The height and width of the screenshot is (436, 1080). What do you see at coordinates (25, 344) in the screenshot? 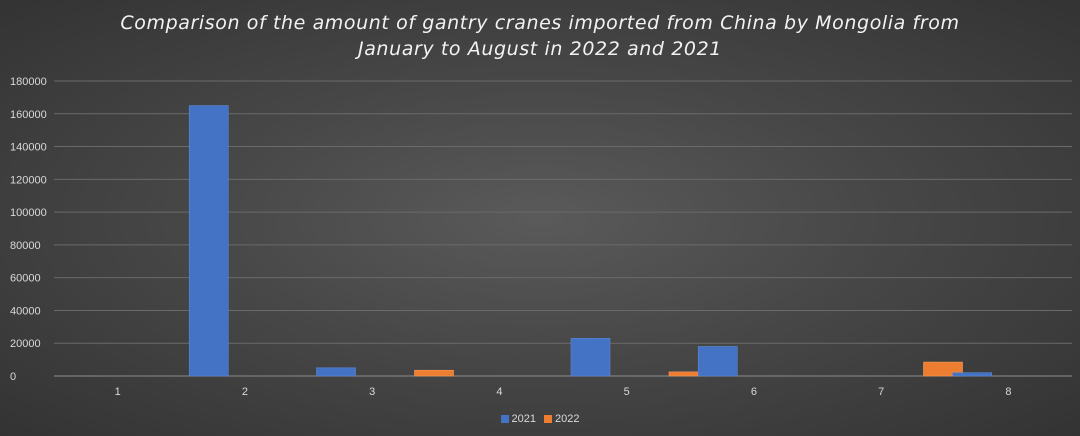
I see `y-tick-label: 20000` at bounding box center [25, 344].